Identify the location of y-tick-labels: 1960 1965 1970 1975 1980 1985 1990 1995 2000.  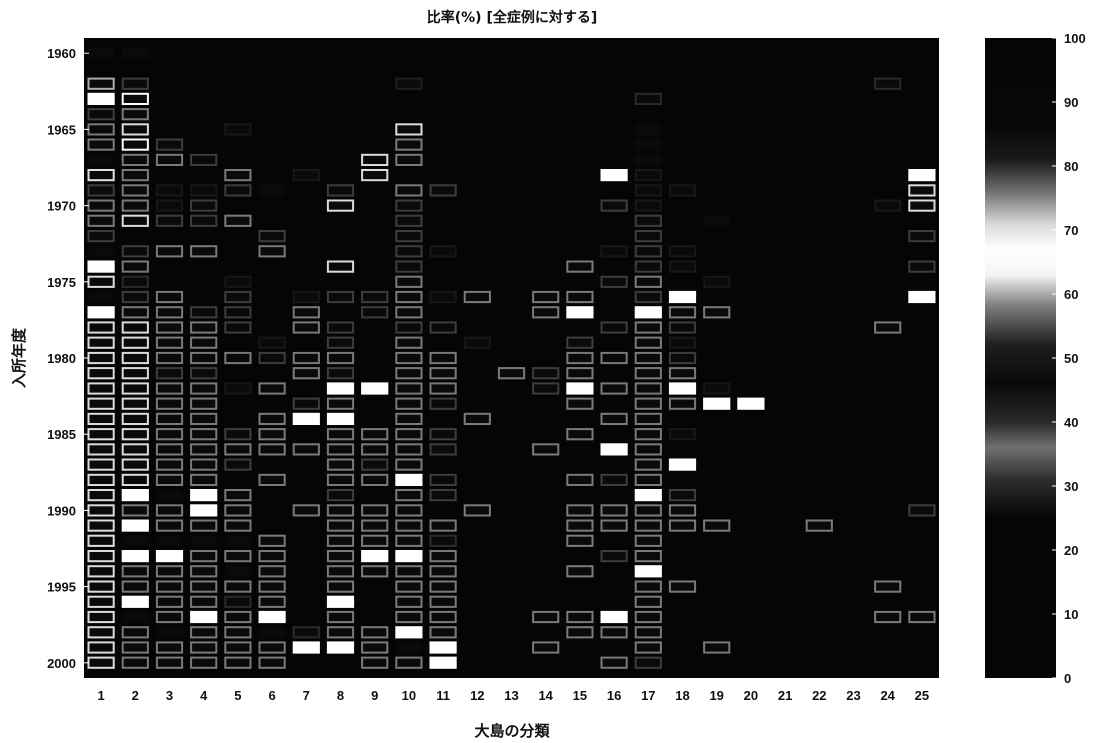
(68, 358).